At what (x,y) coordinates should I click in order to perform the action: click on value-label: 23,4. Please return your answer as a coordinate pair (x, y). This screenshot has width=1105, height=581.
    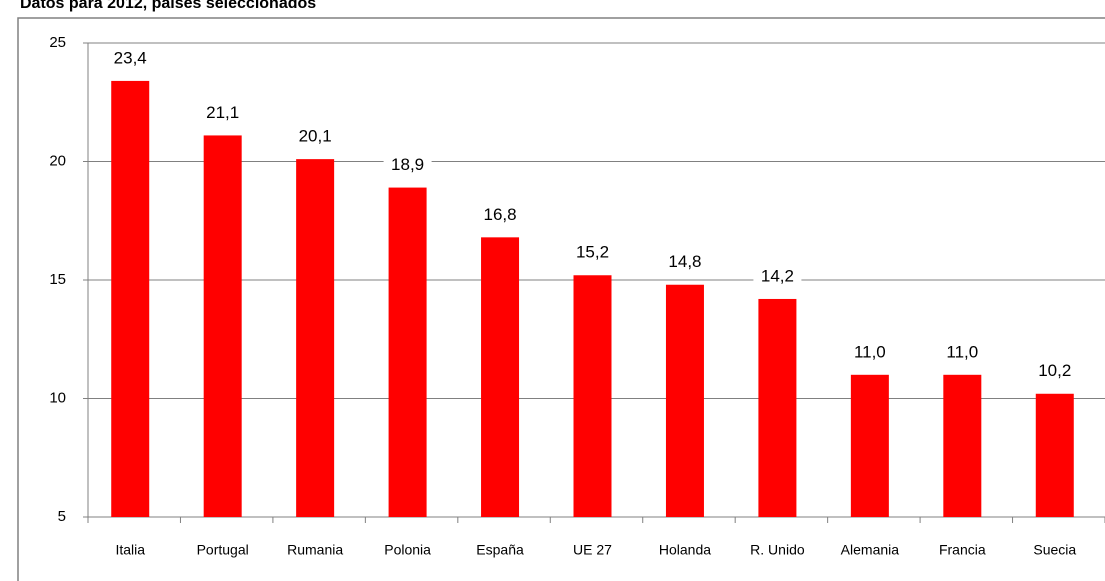
    Looking at the image, I should click on (130, 57).